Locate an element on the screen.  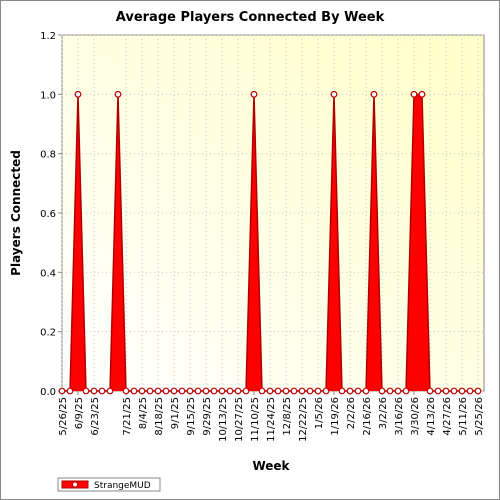
x-tick-label: 4/27/26 is located at coordinates (447, 416).